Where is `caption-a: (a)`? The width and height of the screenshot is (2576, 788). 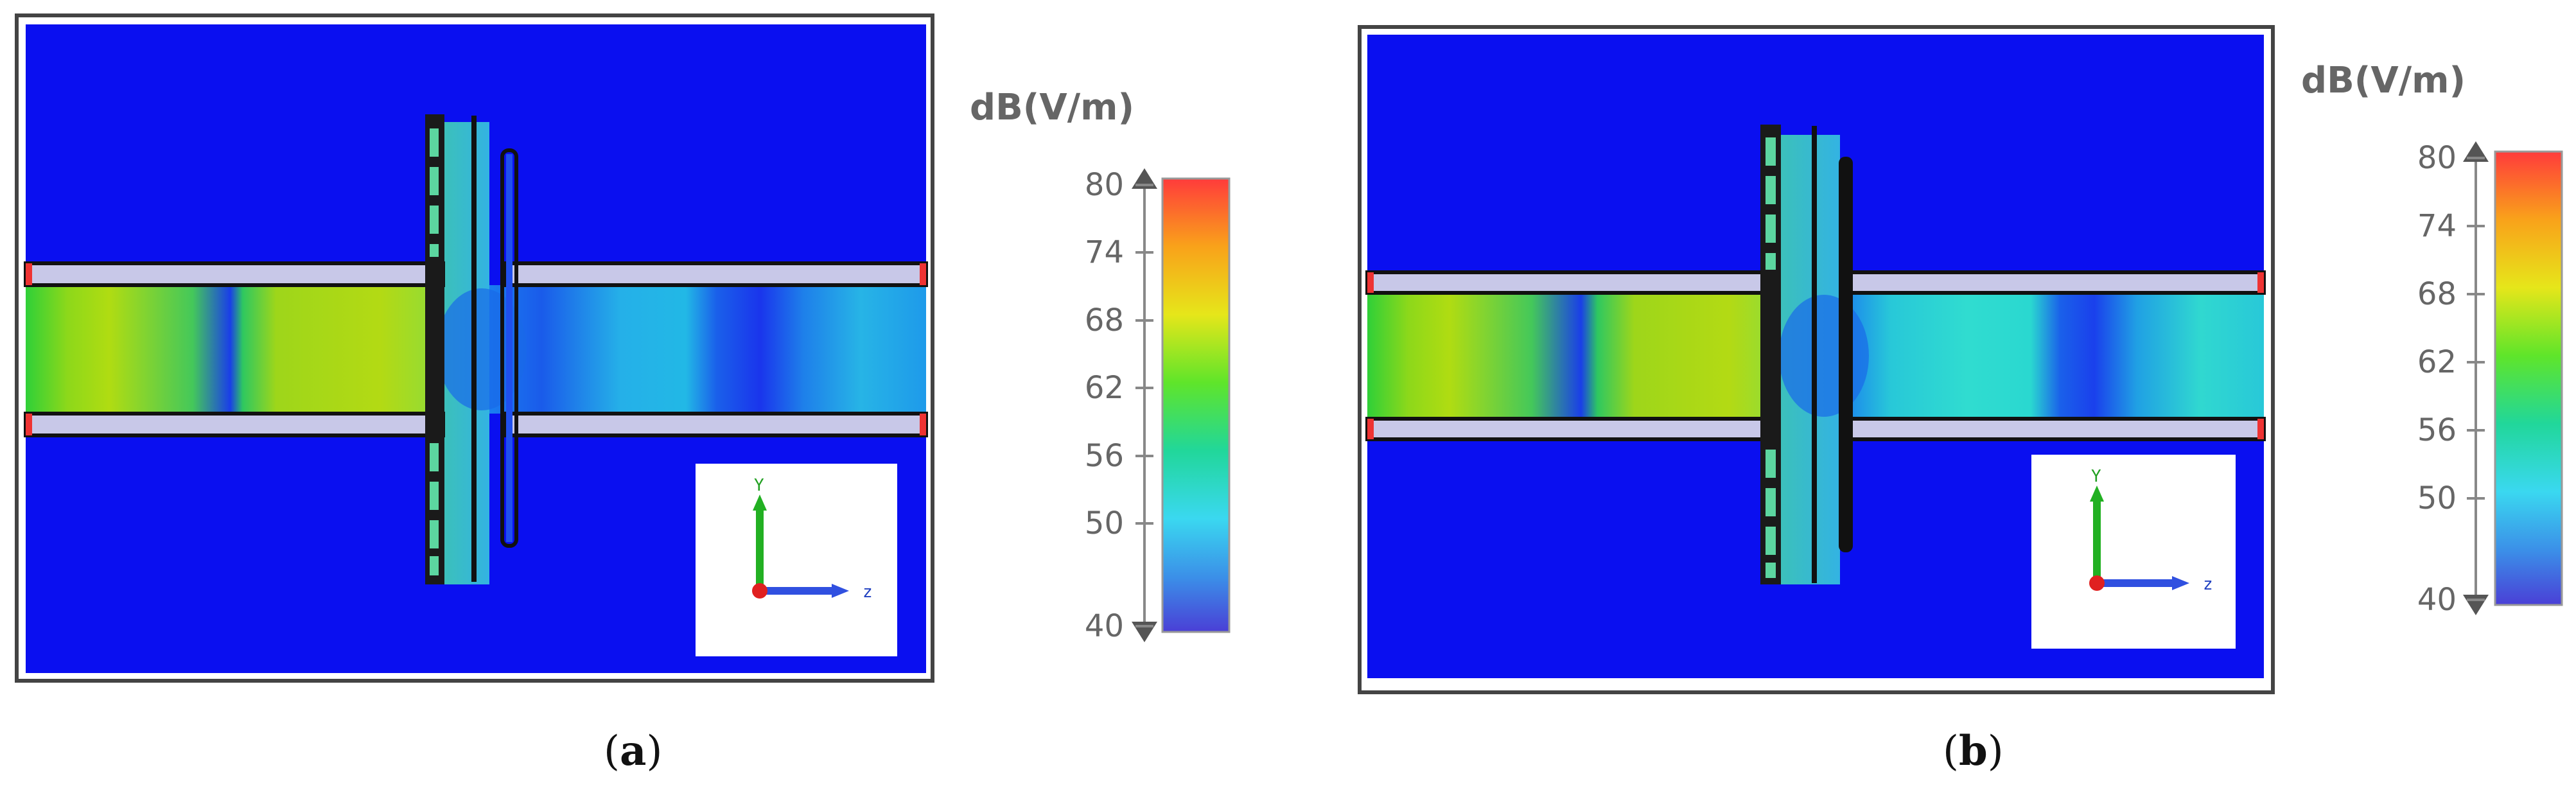 caption-a: (a) is located at coordinates (633, 751).